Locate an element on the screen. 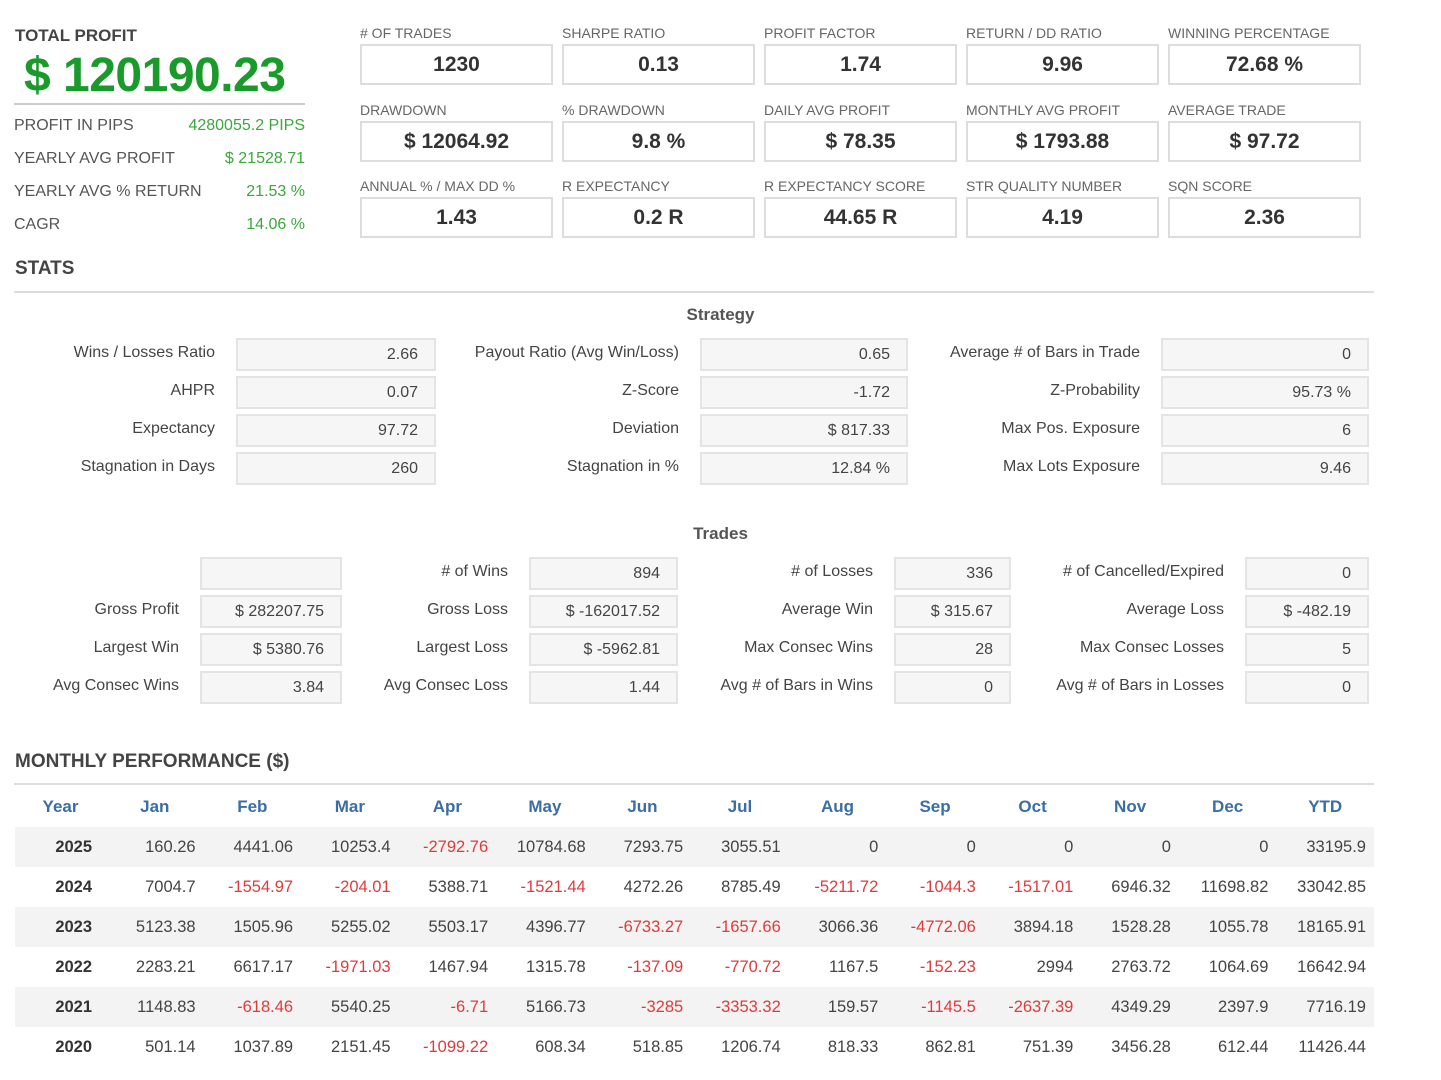  summary-row: YEARLY AVG PROFIT $ 21528.71 is located at coordinates (159, 159).